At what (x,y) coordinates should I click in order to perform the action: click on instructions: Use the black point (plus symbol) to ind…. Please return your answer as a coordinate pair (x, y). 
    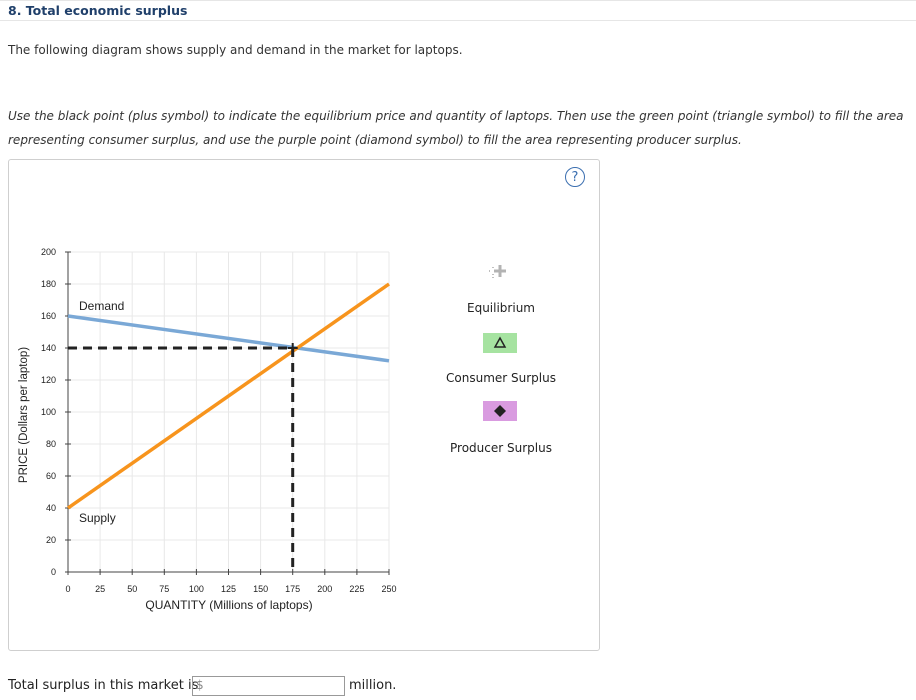
    Looking at the image, I should click on (460, 128).